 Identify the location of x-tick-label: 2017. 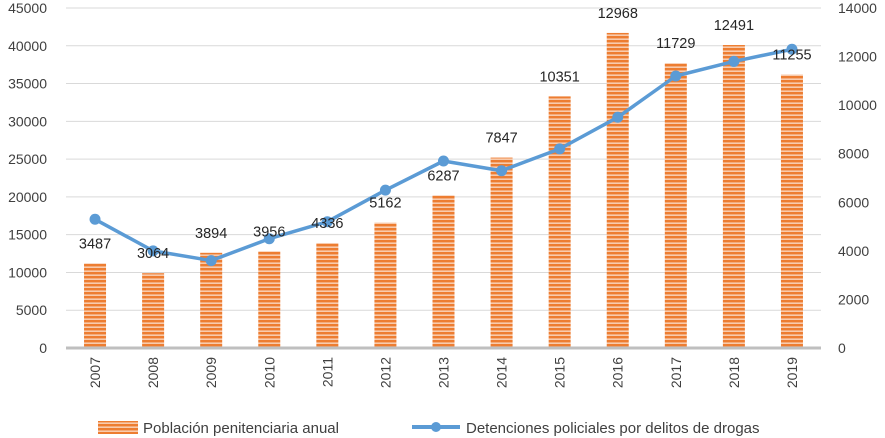
(676, 372).